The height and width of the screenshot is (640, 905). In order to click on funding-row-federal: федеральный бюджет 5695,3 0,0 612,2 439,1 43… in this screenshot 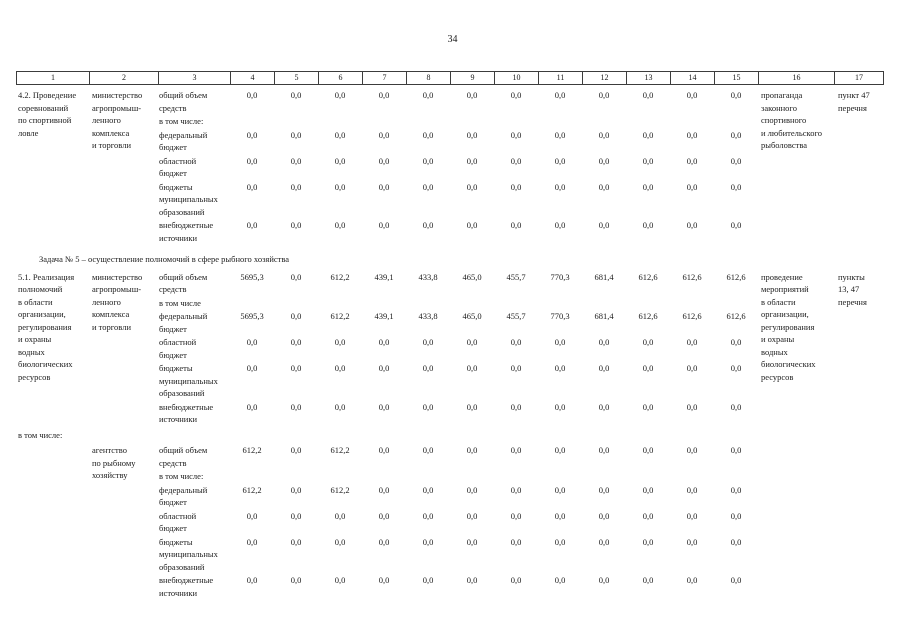, I will do `click(458, 322)`.